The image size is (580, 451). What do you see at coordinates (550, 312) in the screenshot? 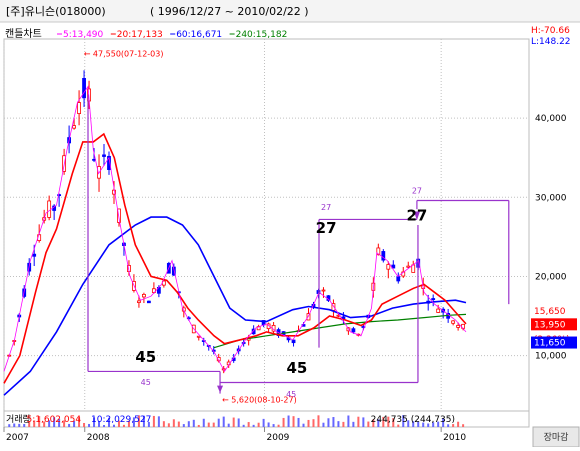
I see `price-box-label: 15,650` at bounding box center [550, 312].